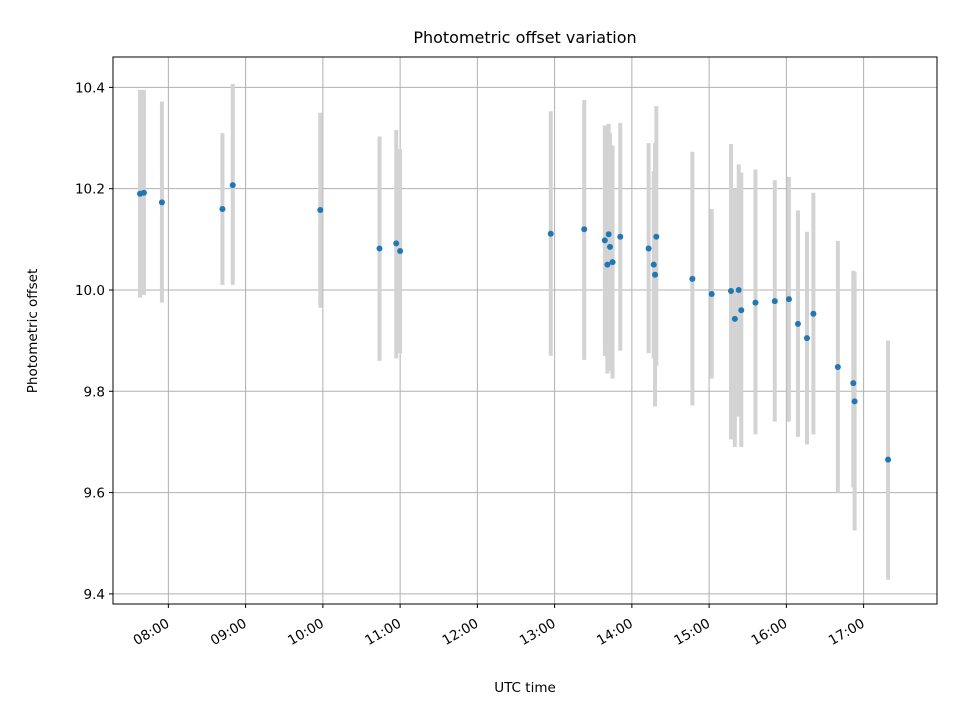  I want to click on y-axis-ticks: 9.4 9.6 9.8 10.0 10.2 10.4, so click(94, 341).